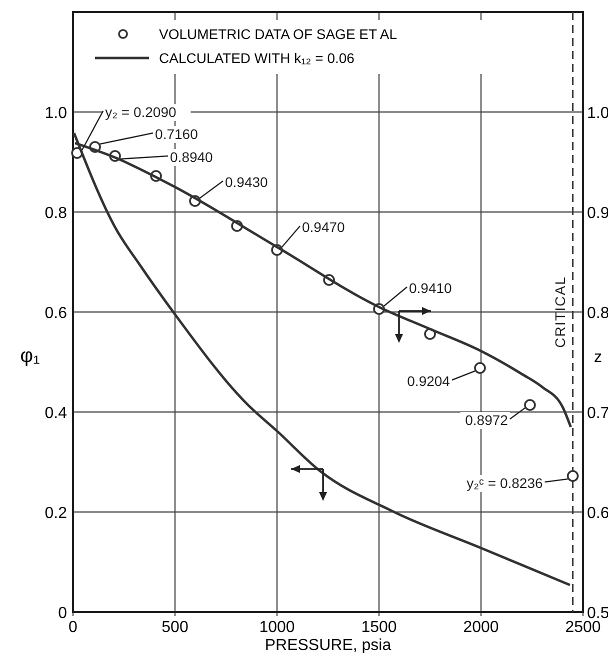 This screenshot has width=616, height=657. Describe the element at coordinates (63, 613) in the screenshot. I see `y-tick-label: 0` at that location.